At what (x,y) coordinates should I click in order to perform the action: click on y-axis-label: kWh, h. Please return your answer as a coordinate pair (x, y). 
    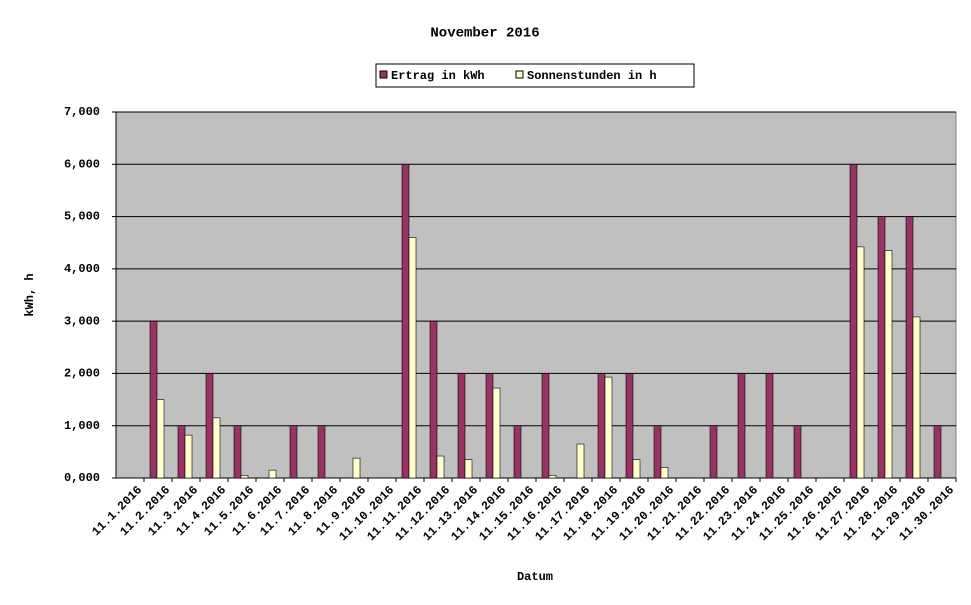
    Looking at the image, I should click on (30, 294).